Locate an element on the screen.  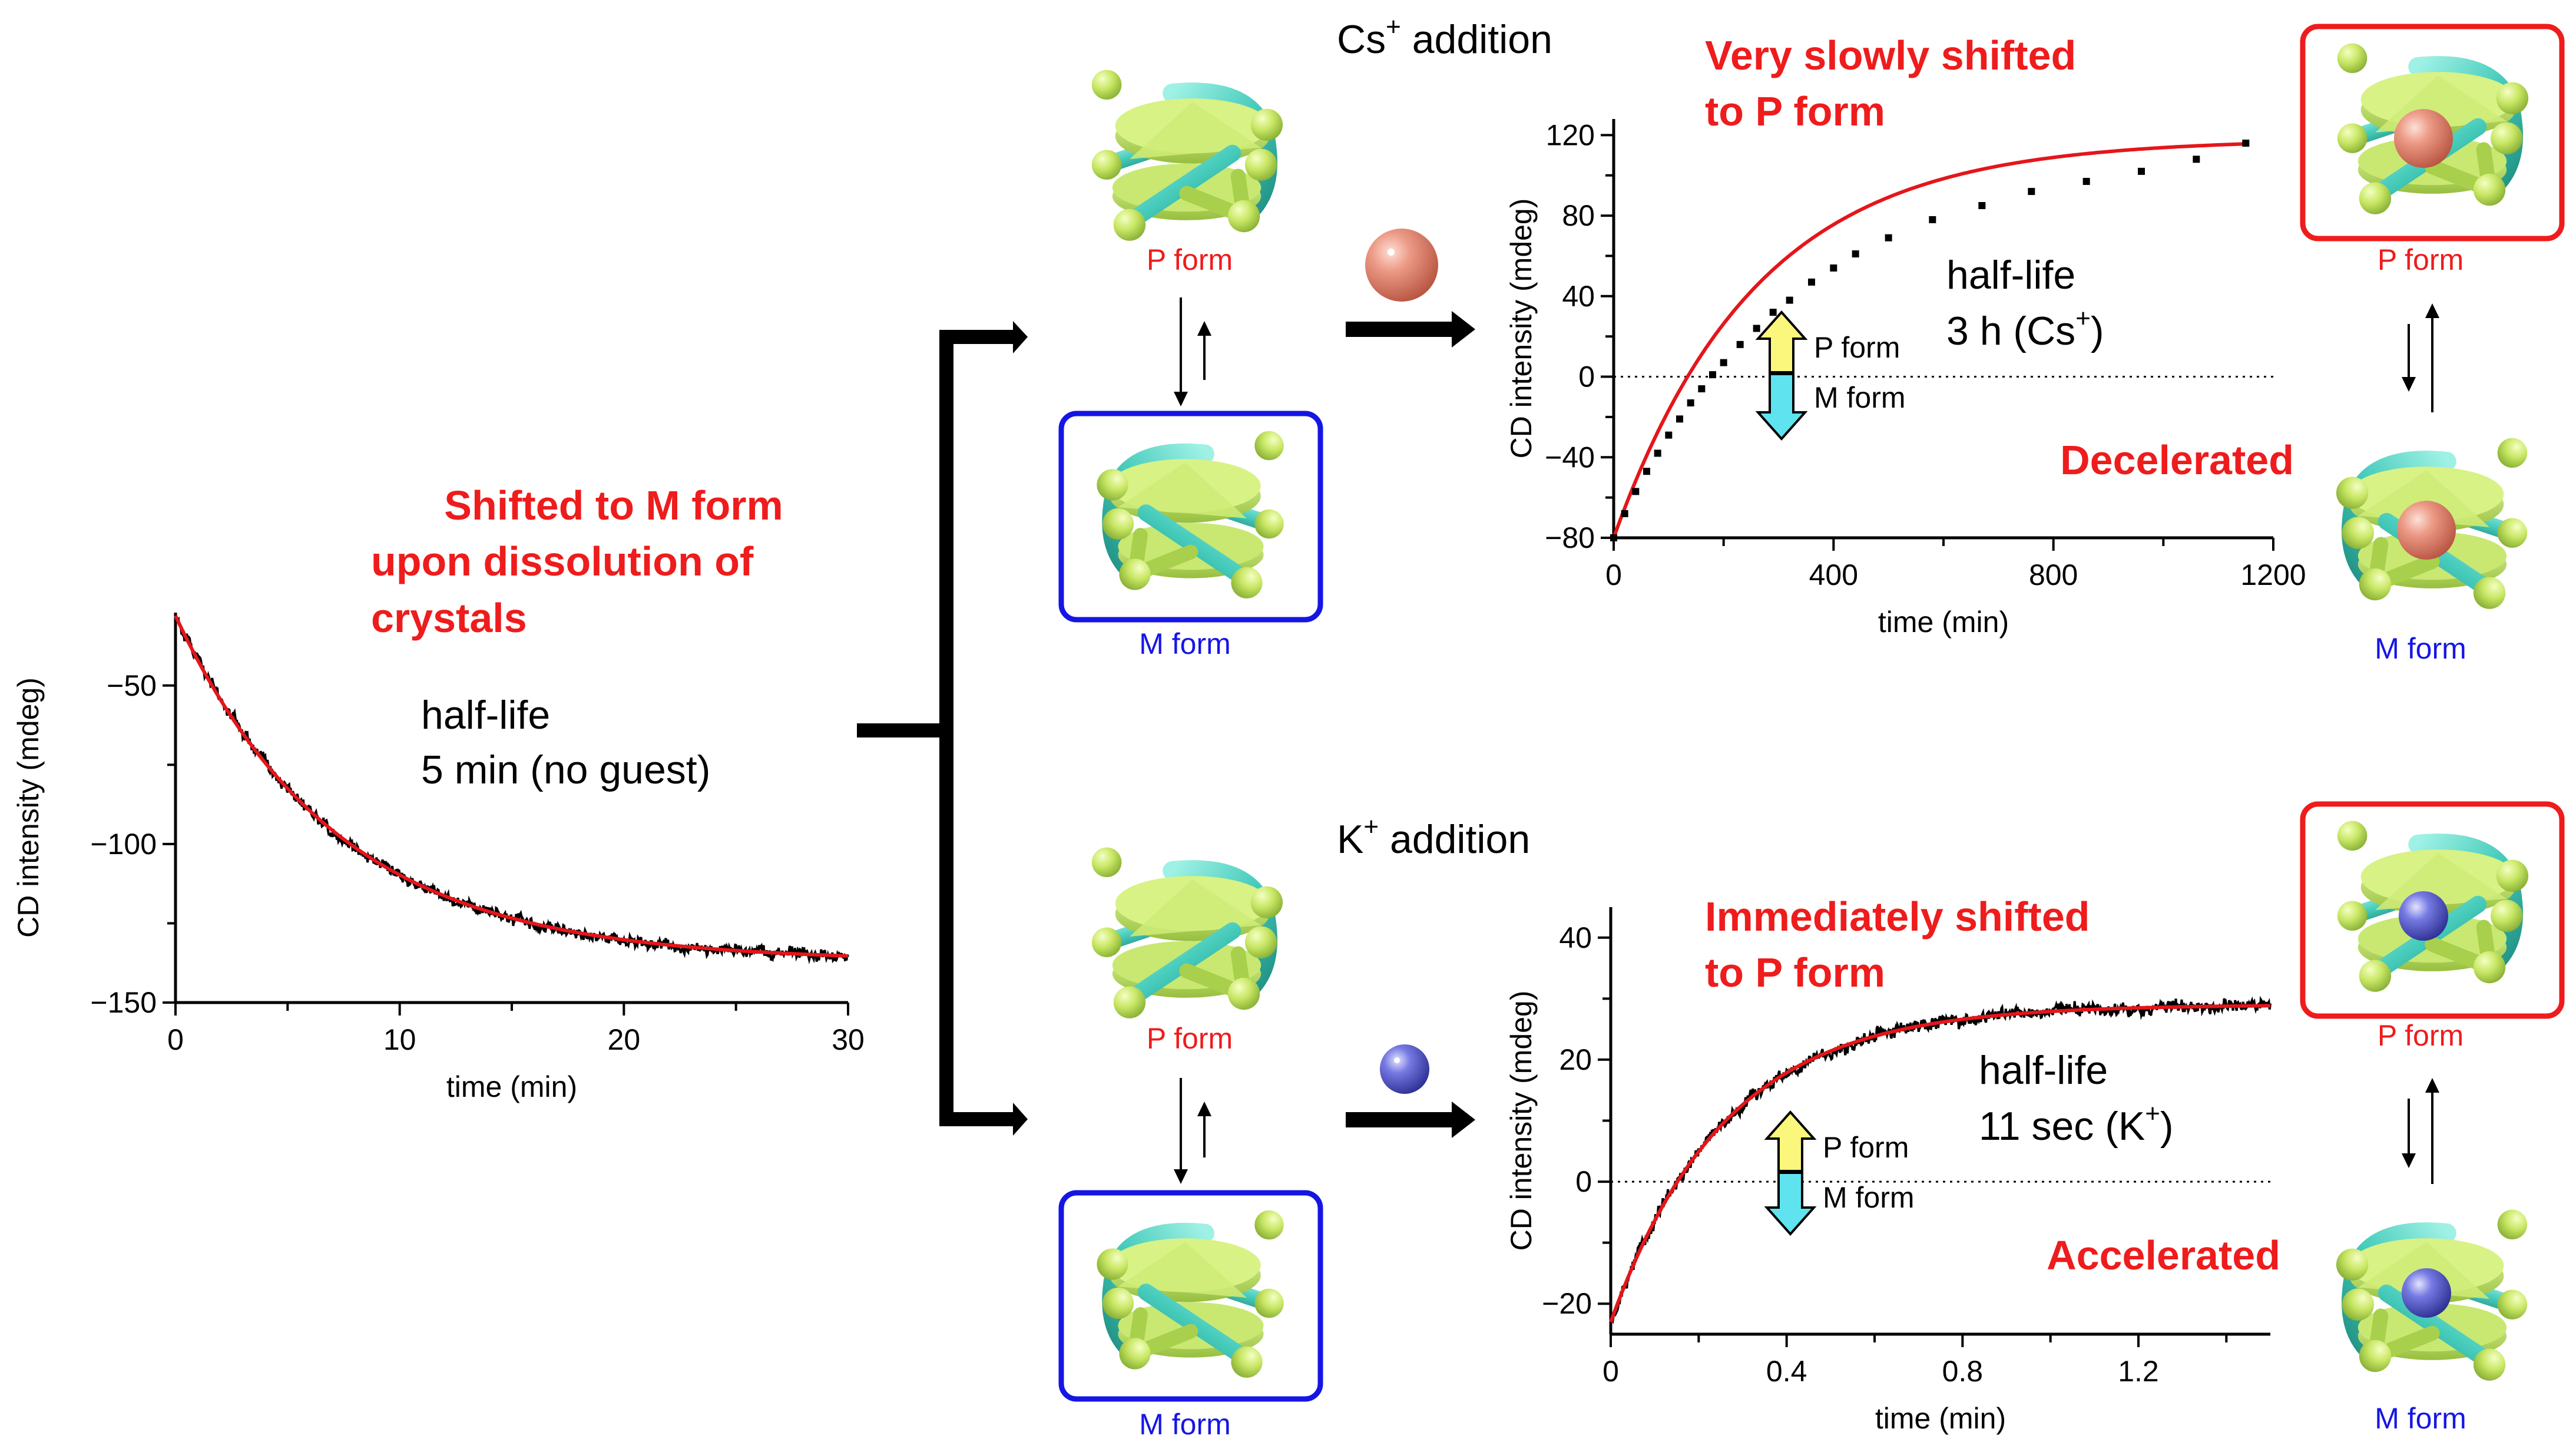
decelerated-label: Decelerated is located at coordinates (2177, 460).